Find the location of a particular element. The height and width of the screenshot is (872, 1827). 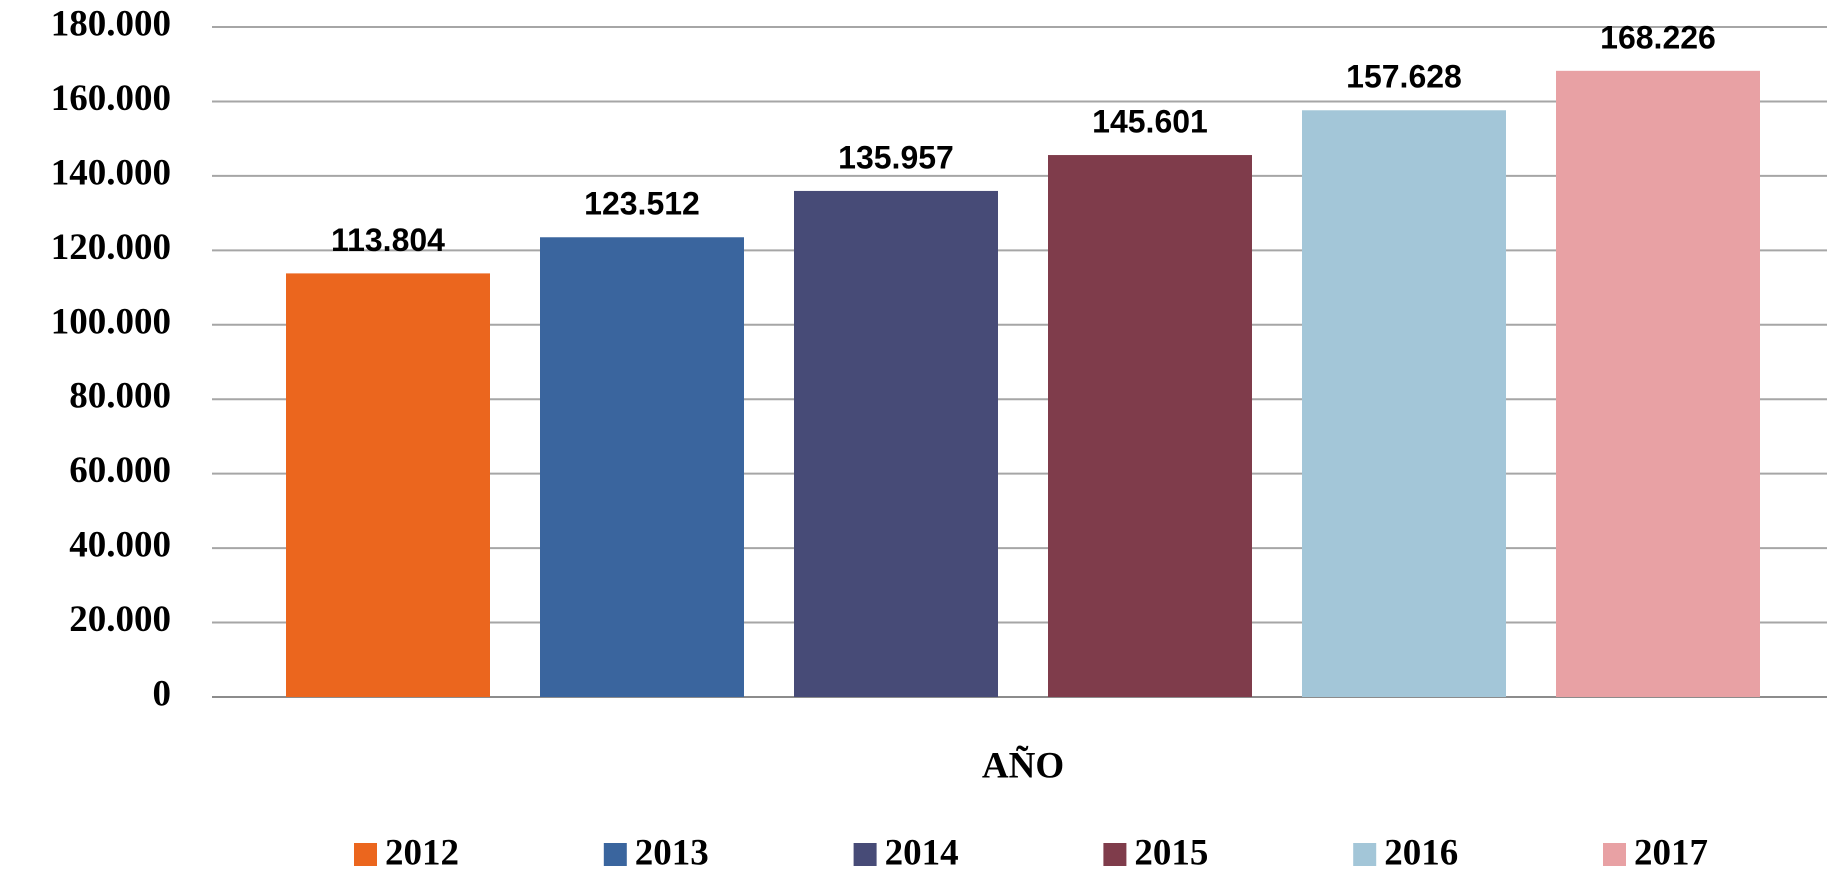

y-tick-label: 80.000 is located at coordinates (120, 396).